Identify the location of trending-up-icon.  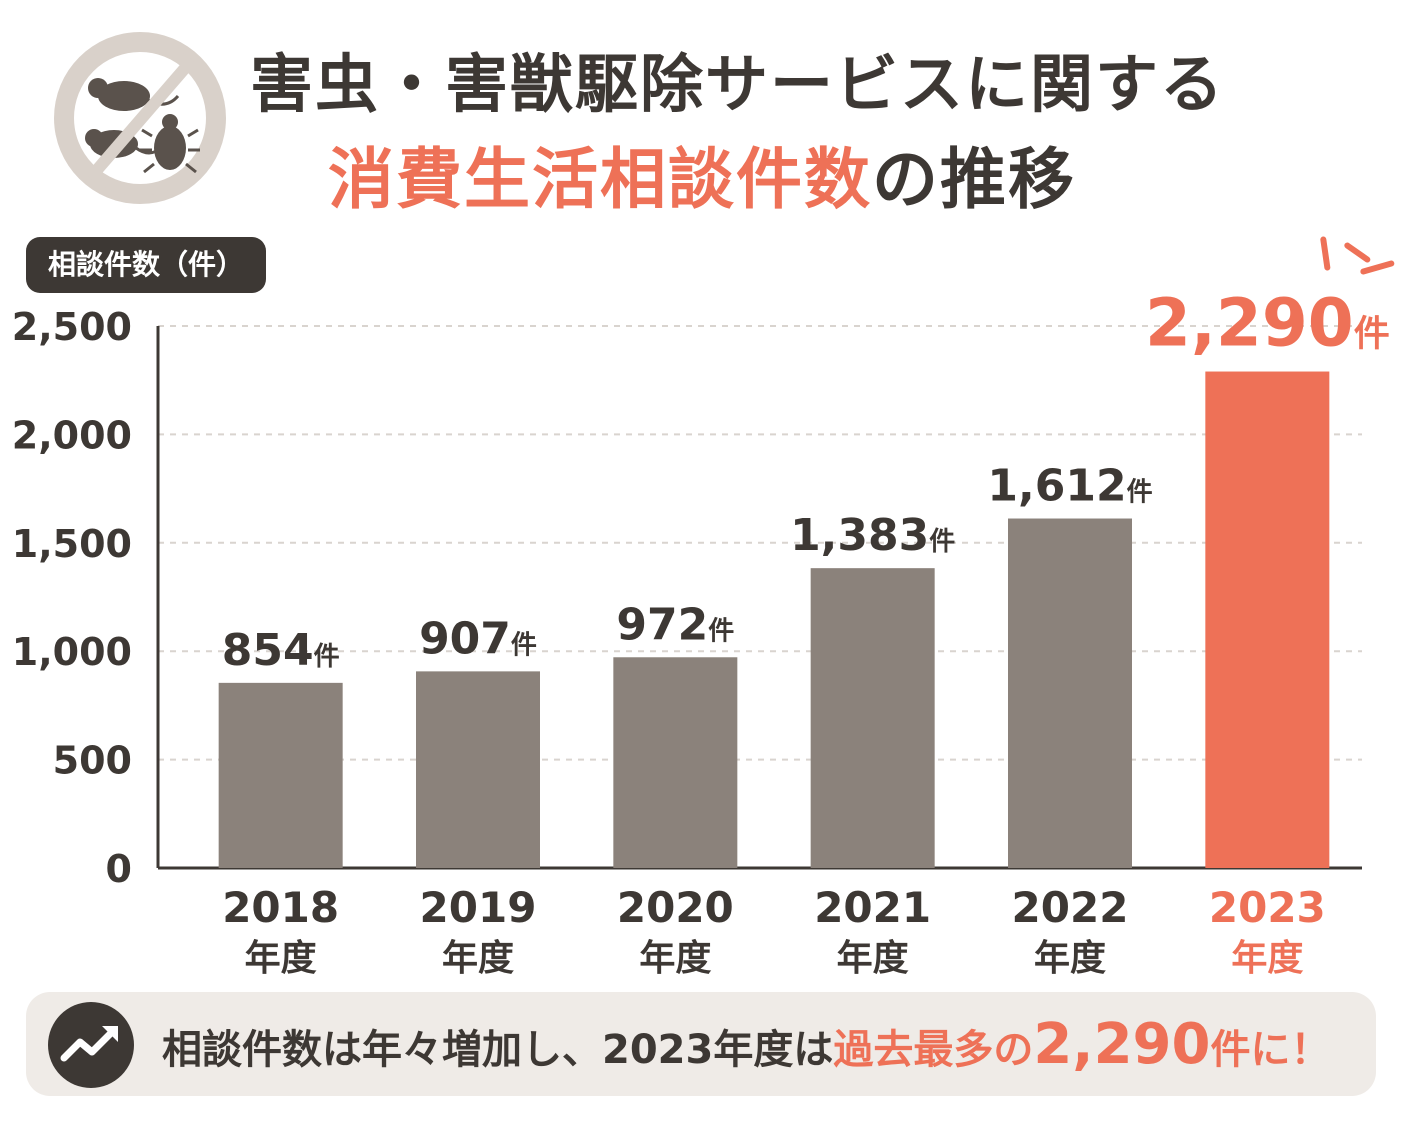
(91, 1045).